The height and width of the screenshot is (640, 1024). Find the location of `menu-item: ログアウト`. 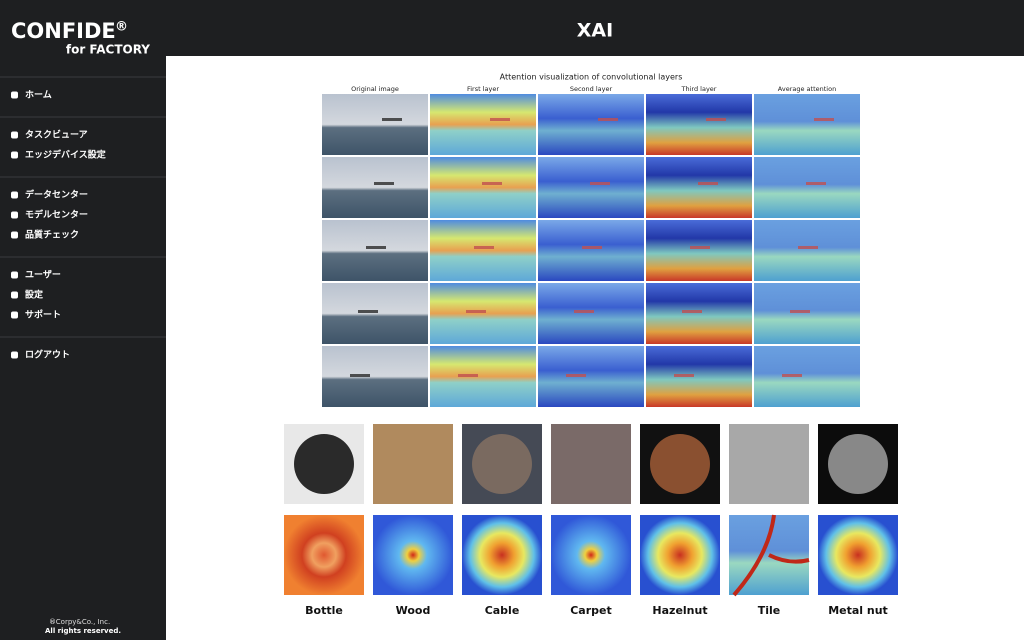

menu-item: ログアウト is located at coordinates (47, 355).